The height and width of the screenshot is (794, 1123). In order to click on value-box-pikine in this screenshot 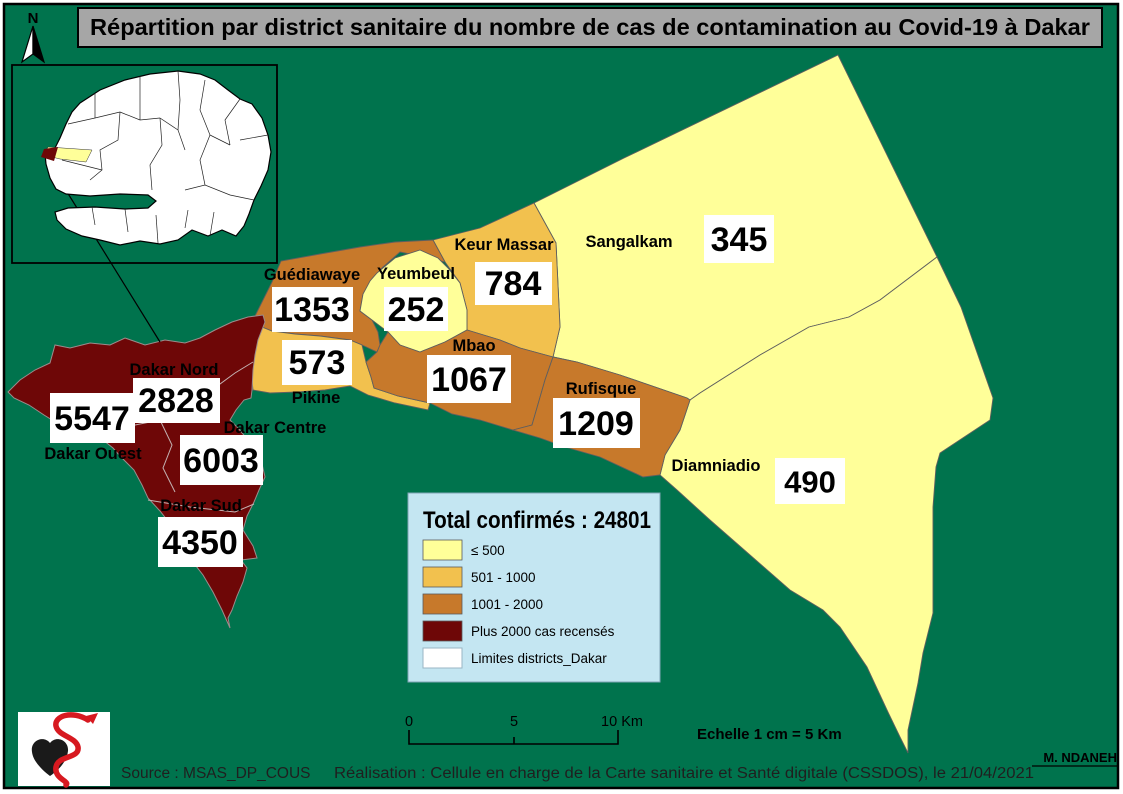, I will do `click(317, 362)`.